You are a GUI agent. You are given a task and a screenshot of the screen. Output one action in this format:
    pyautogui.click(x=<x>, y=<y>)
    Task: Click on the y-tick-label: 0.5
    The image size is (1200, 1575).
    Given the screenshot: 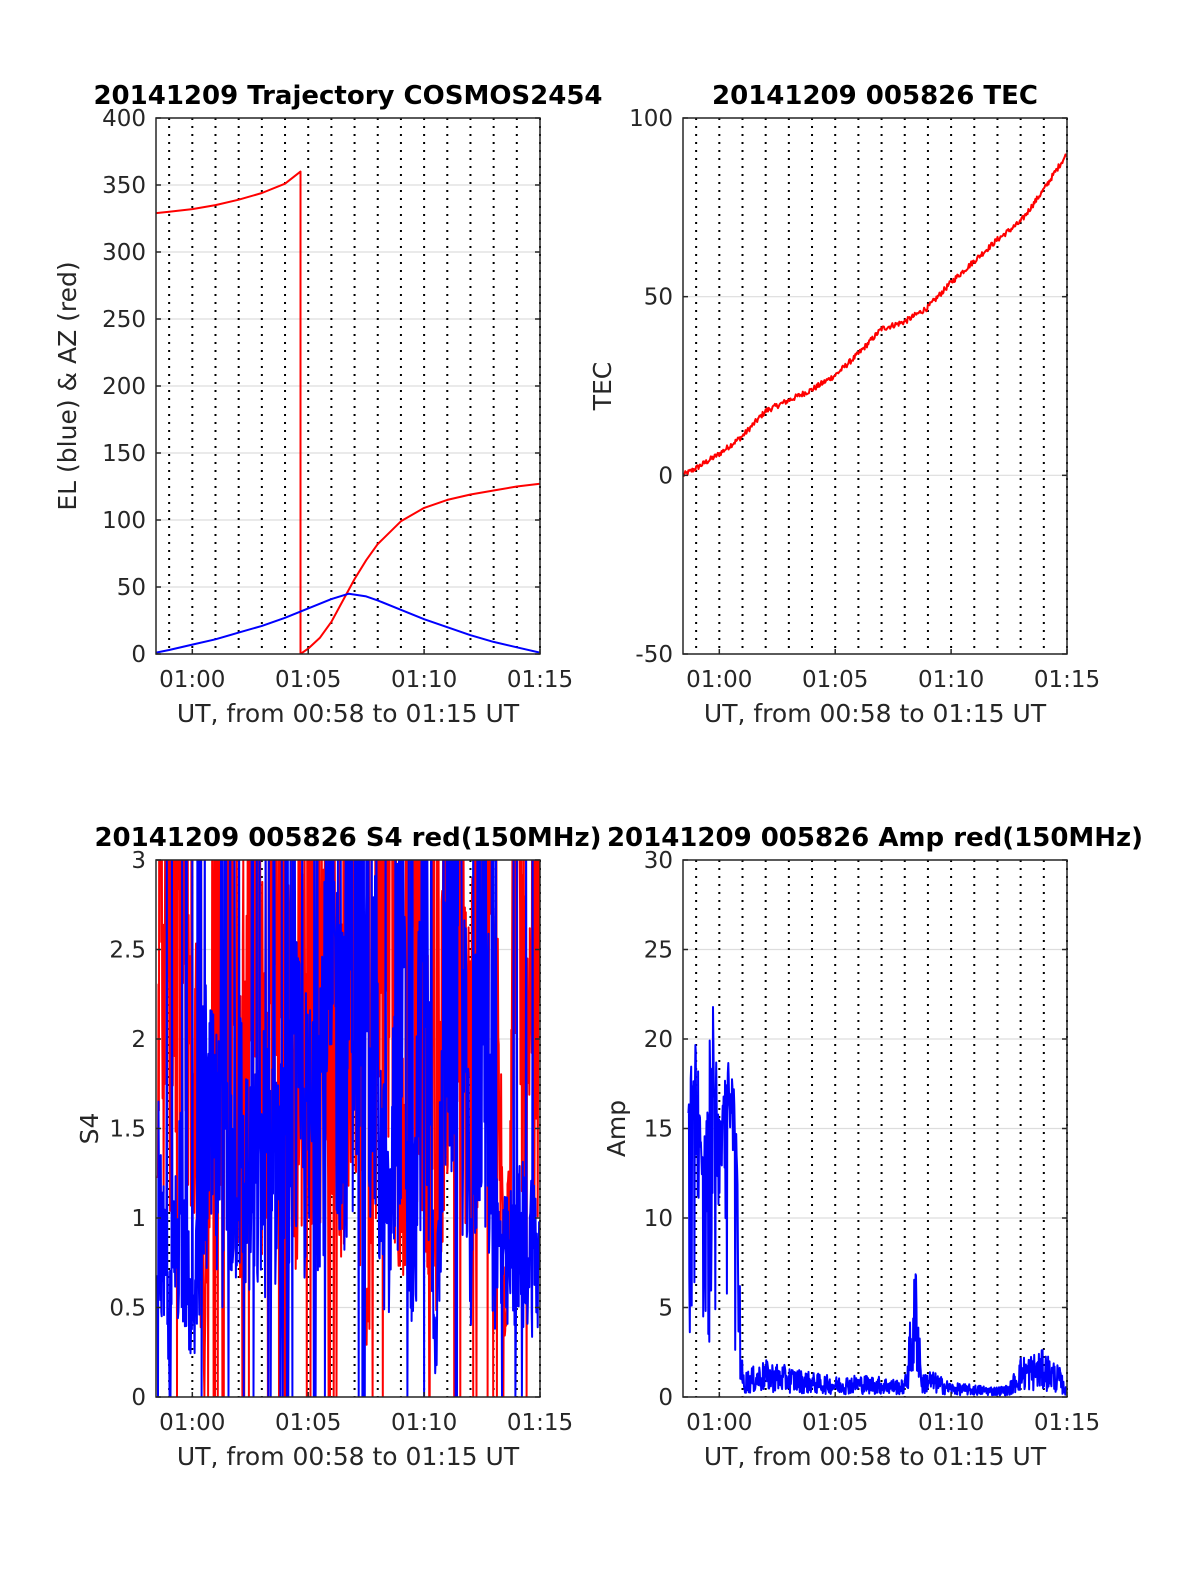 What is the action you would take?
    pyautogui.click(x=127, y=1309)
    